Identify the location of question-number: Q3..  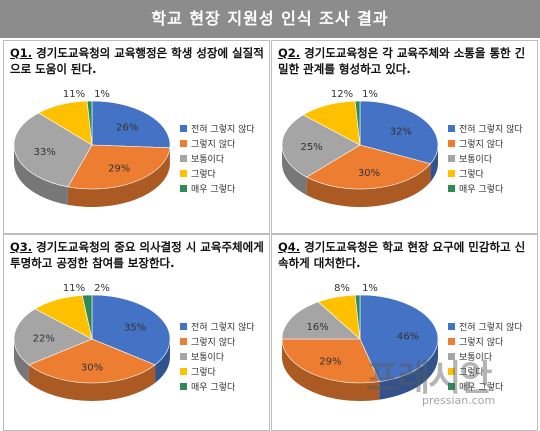
(21, 247).